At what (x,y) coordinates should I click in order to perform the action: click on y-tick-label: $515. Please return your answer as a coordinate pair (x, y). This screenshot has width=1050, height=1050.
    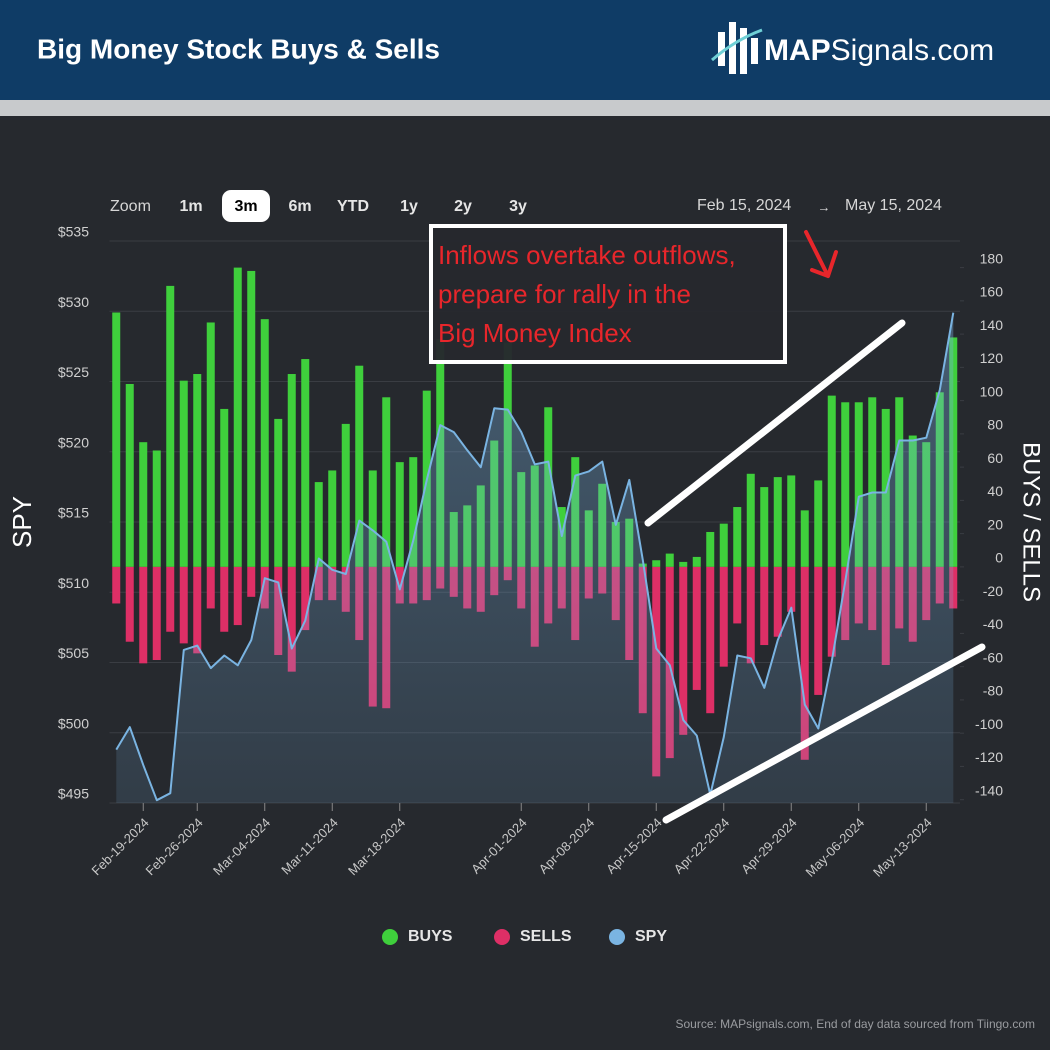
    Looking at the image, I should click on (73, 513).